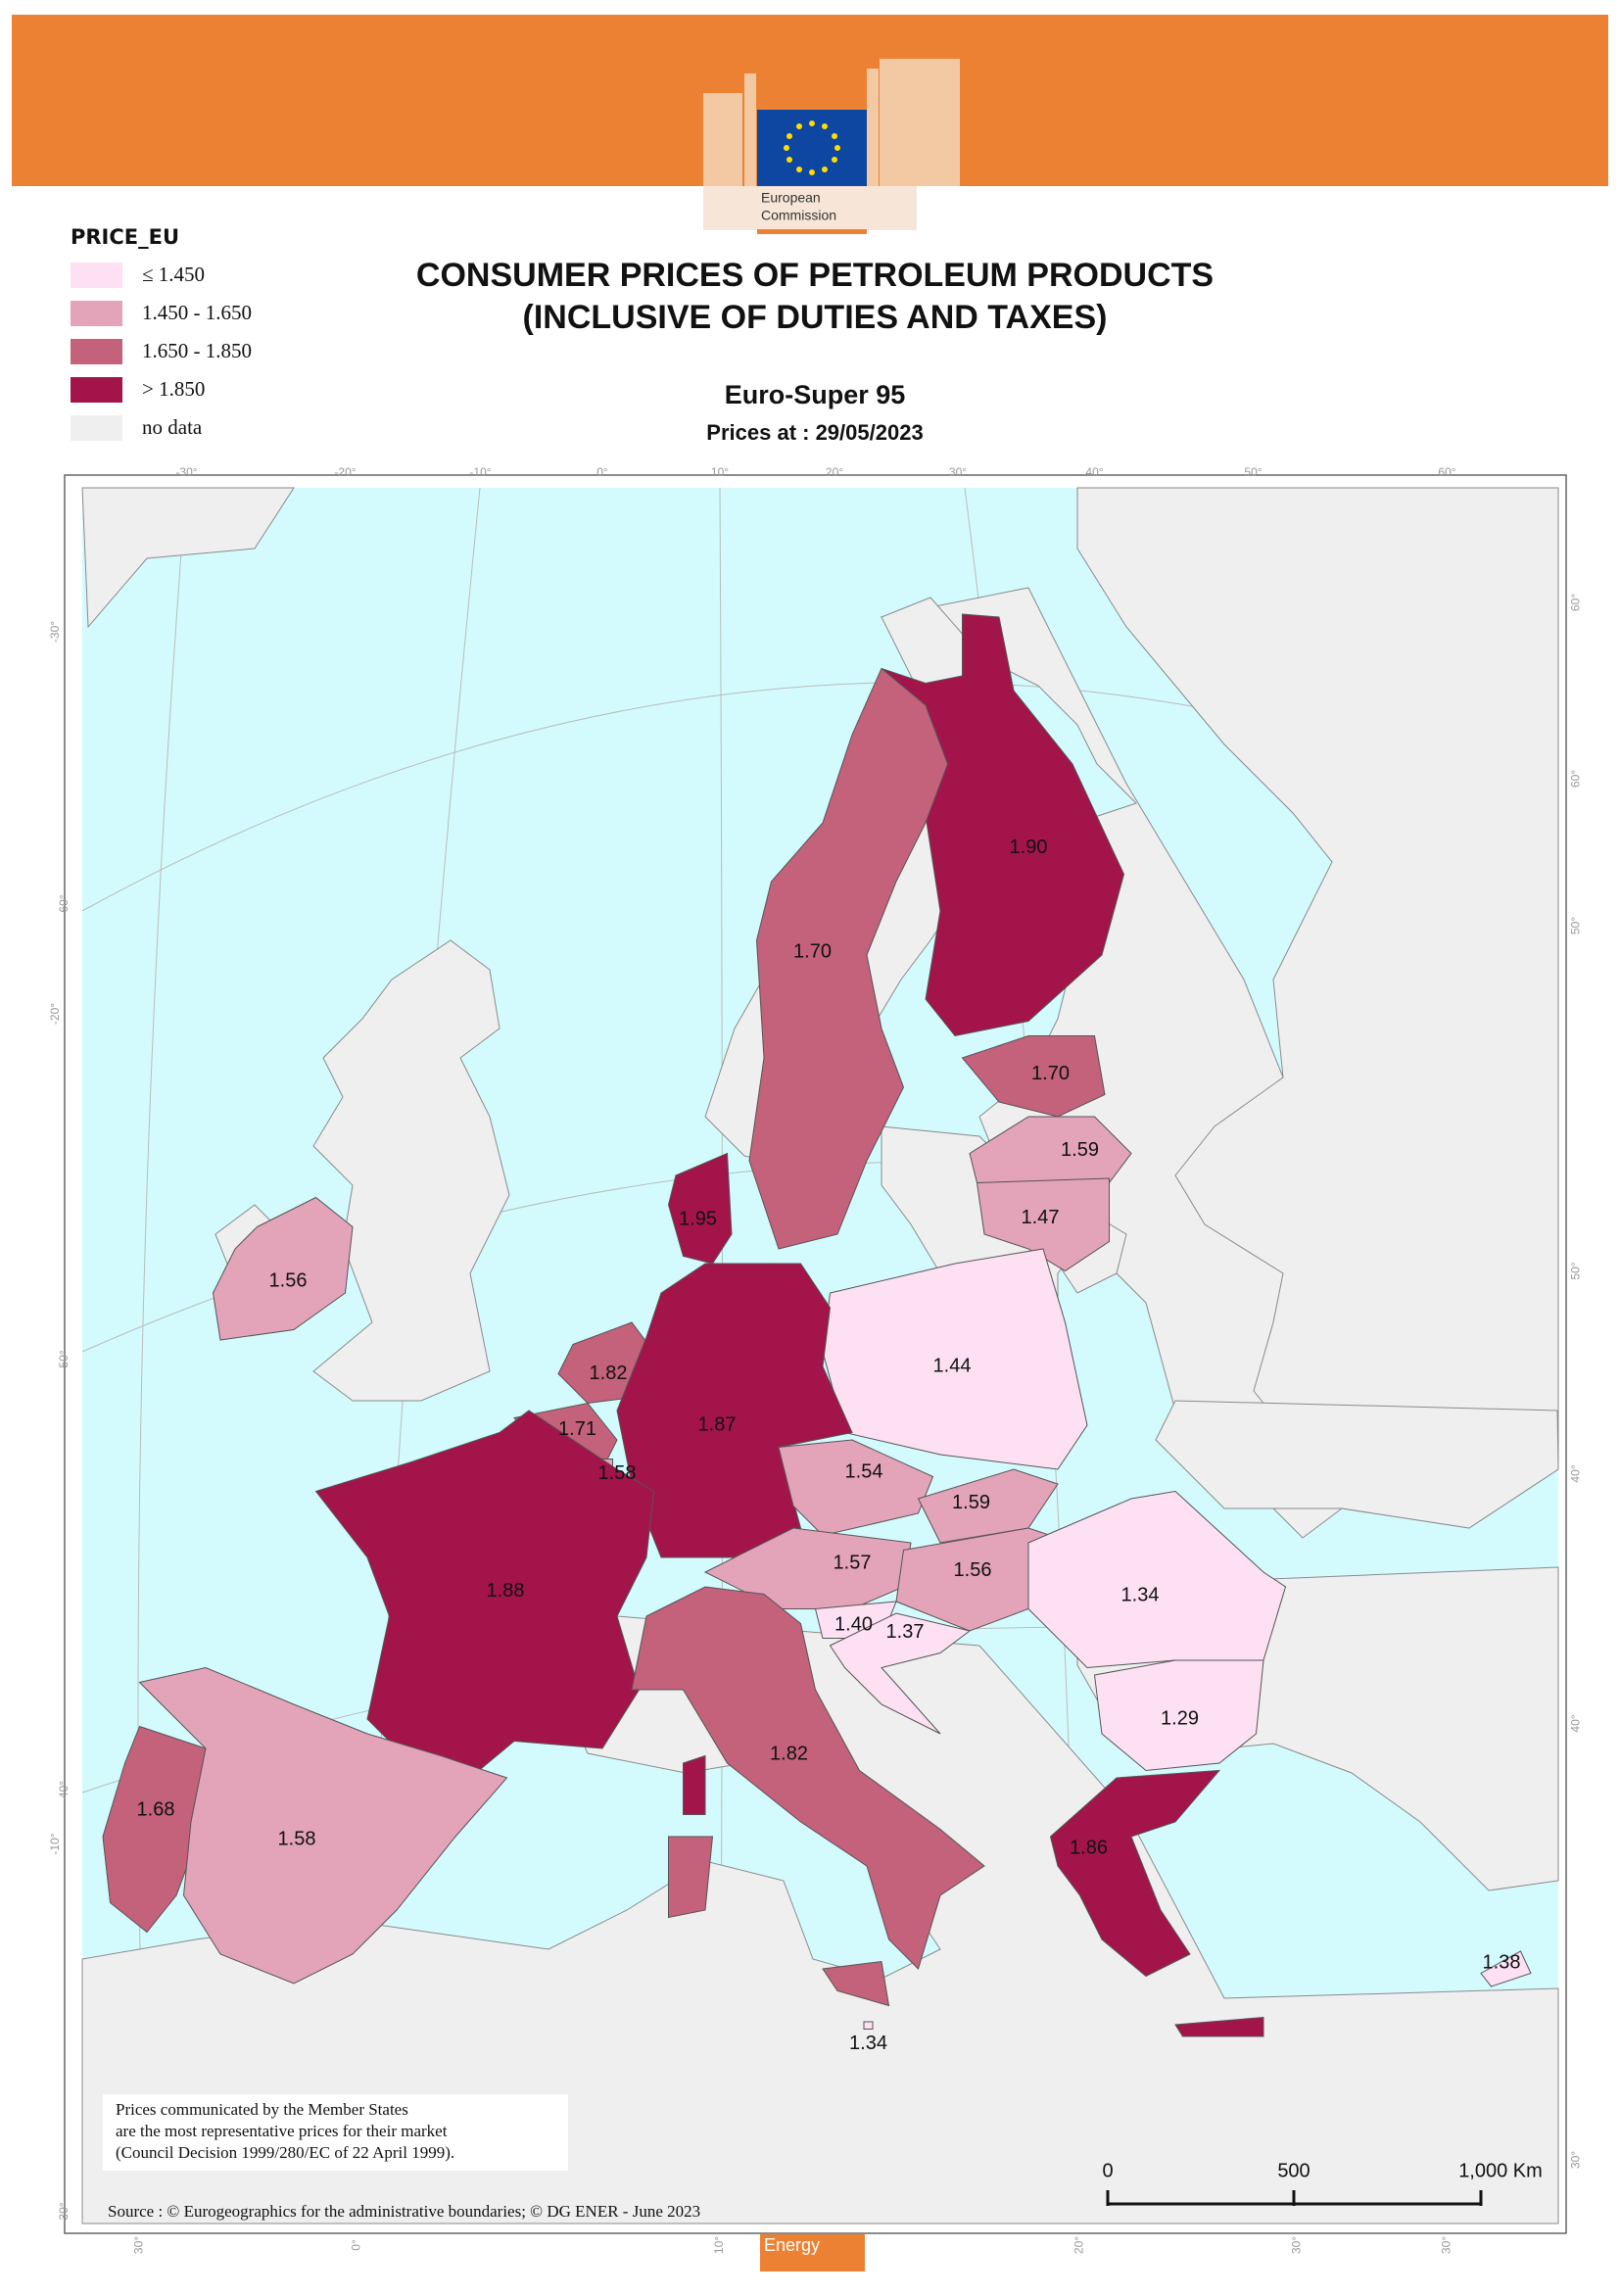 The image size is (1620, 2296). I want to click on price-label: 1.86, so click(1089, 1848).